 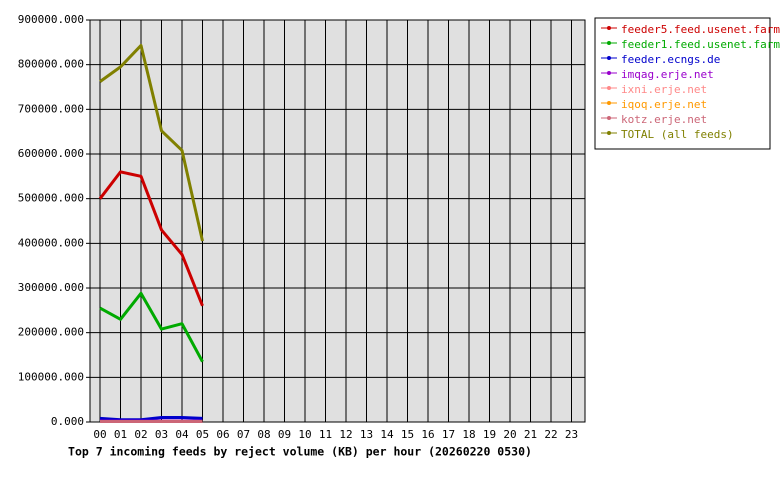 I want to click on x-tick-label: 23, so click(x=571, y=434).